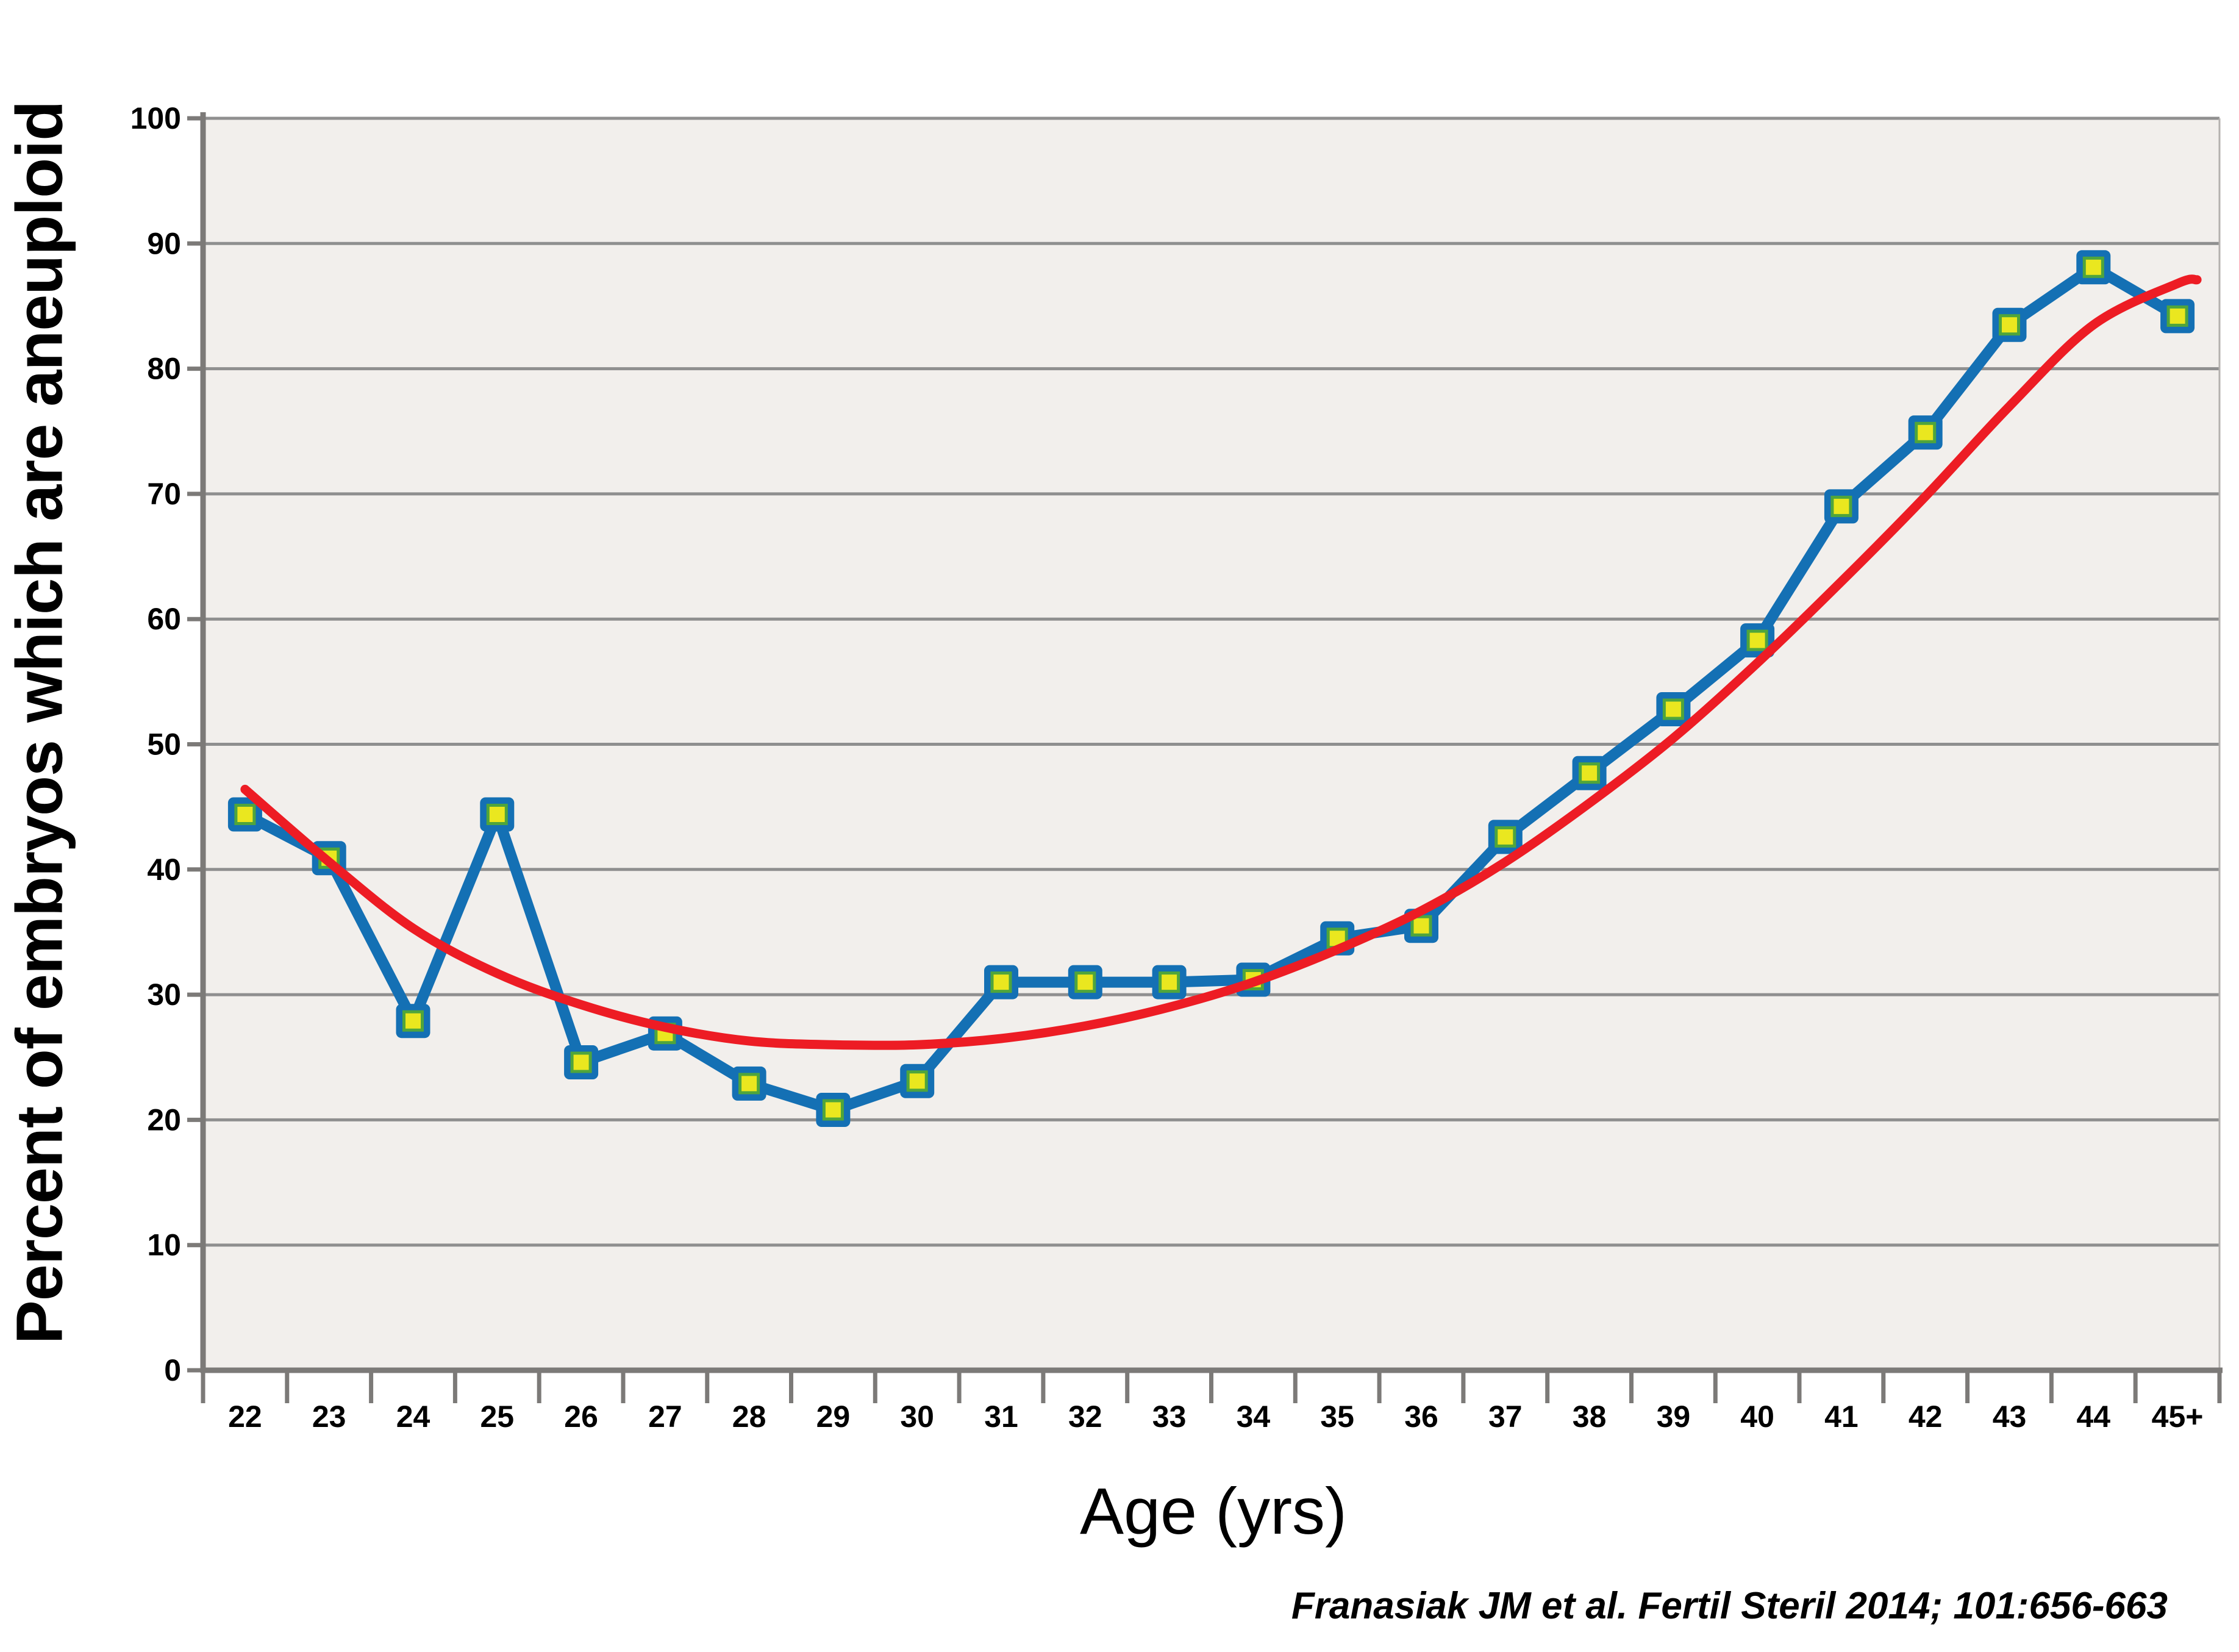 The height and width of the screenshot is (1652, 2239). I want to click on x-tick-label: 27, so click(665, 1417).